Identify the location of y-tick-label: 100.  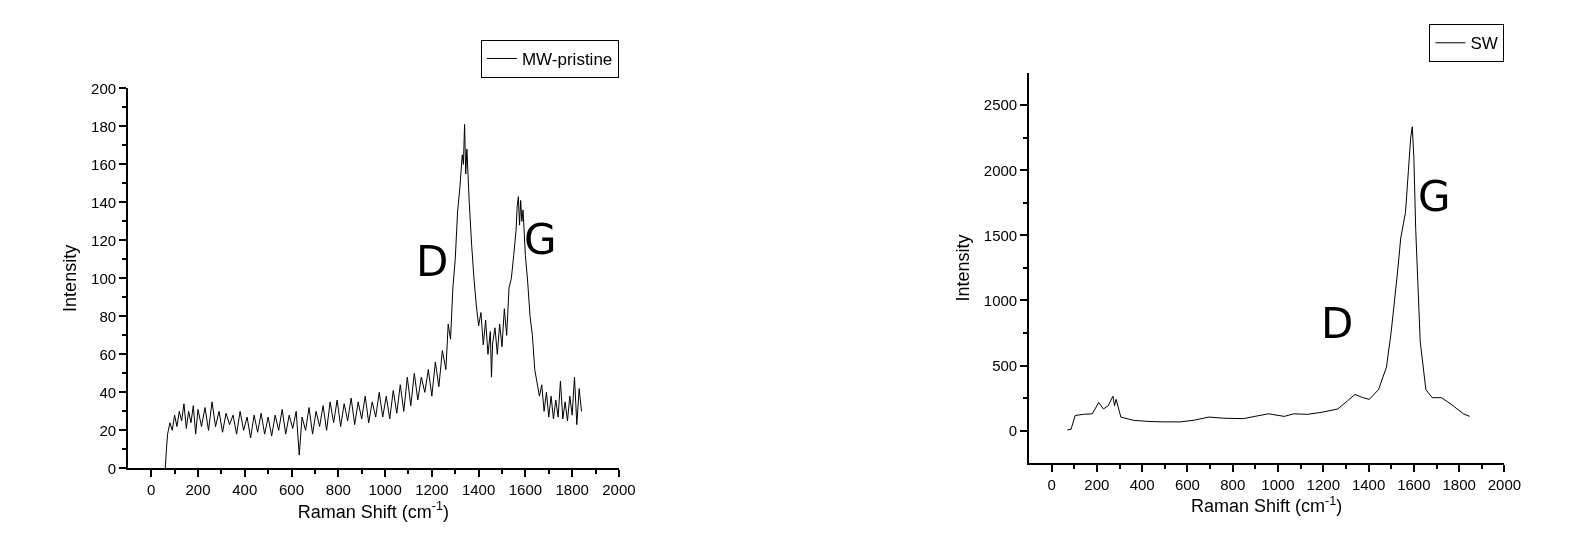
(104, 278).